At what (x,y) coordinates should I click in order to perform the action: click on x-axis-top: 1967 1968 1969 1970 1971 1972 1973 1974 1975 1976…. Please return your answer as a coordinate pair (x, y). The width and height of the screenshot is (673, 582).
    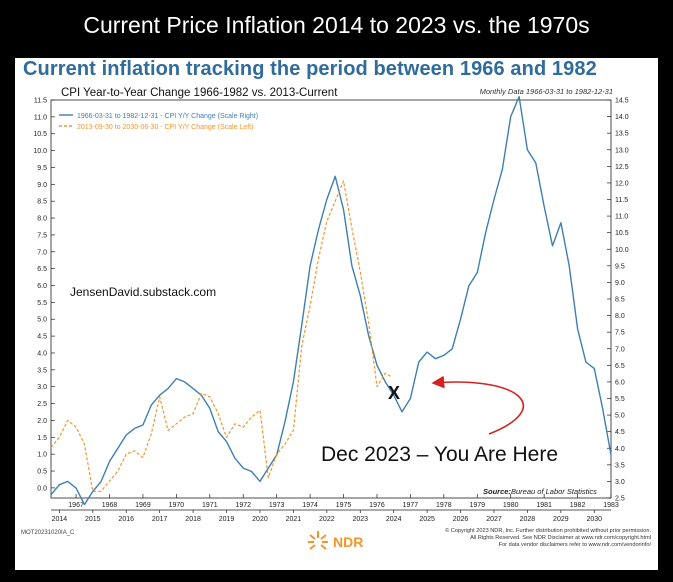
    Looking at the image, I should click on (343, 501).